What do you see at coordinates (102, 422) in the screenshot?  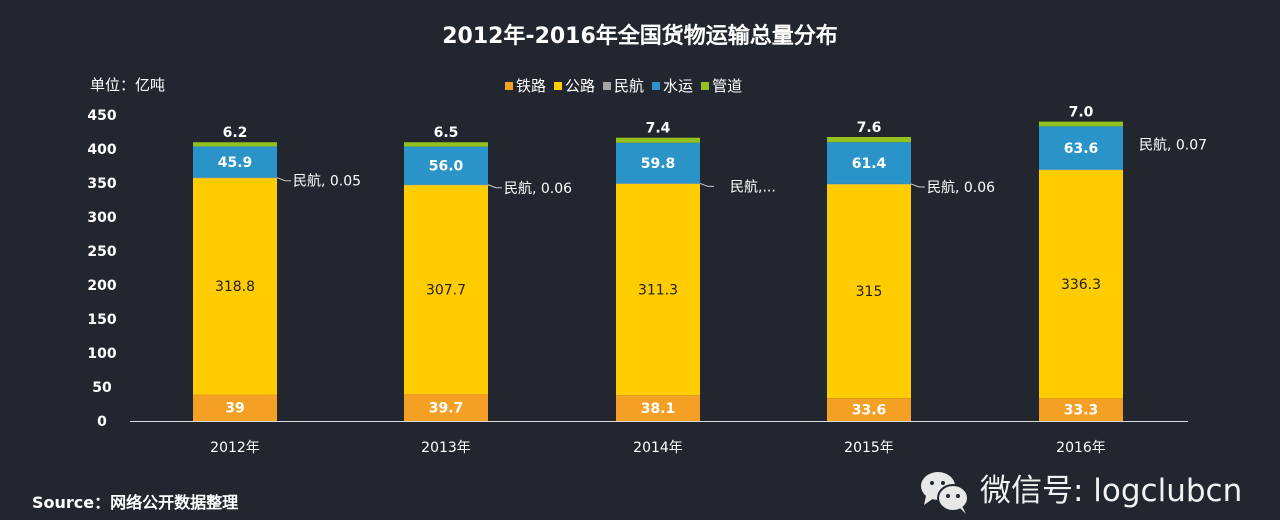 I see `y-tick-label: 0` at bounding box center [102, 422].